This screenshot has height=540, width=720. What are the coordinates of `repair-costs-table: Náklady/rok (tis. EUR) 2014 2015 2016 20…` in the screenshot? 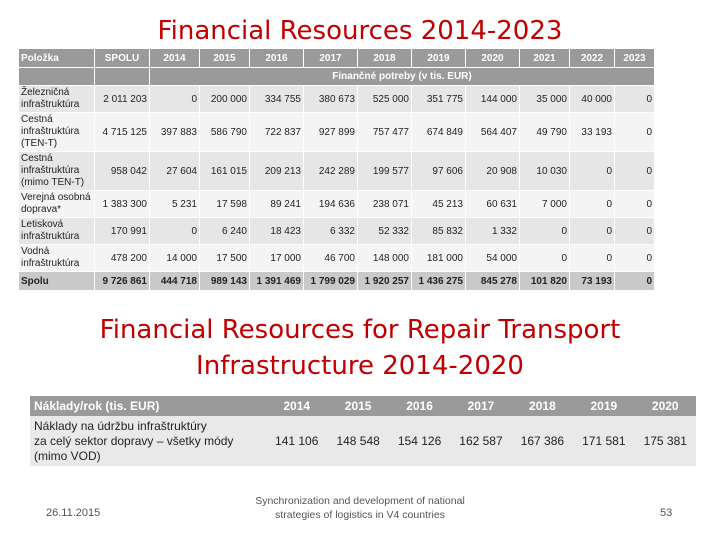 It's located at (363, 431).